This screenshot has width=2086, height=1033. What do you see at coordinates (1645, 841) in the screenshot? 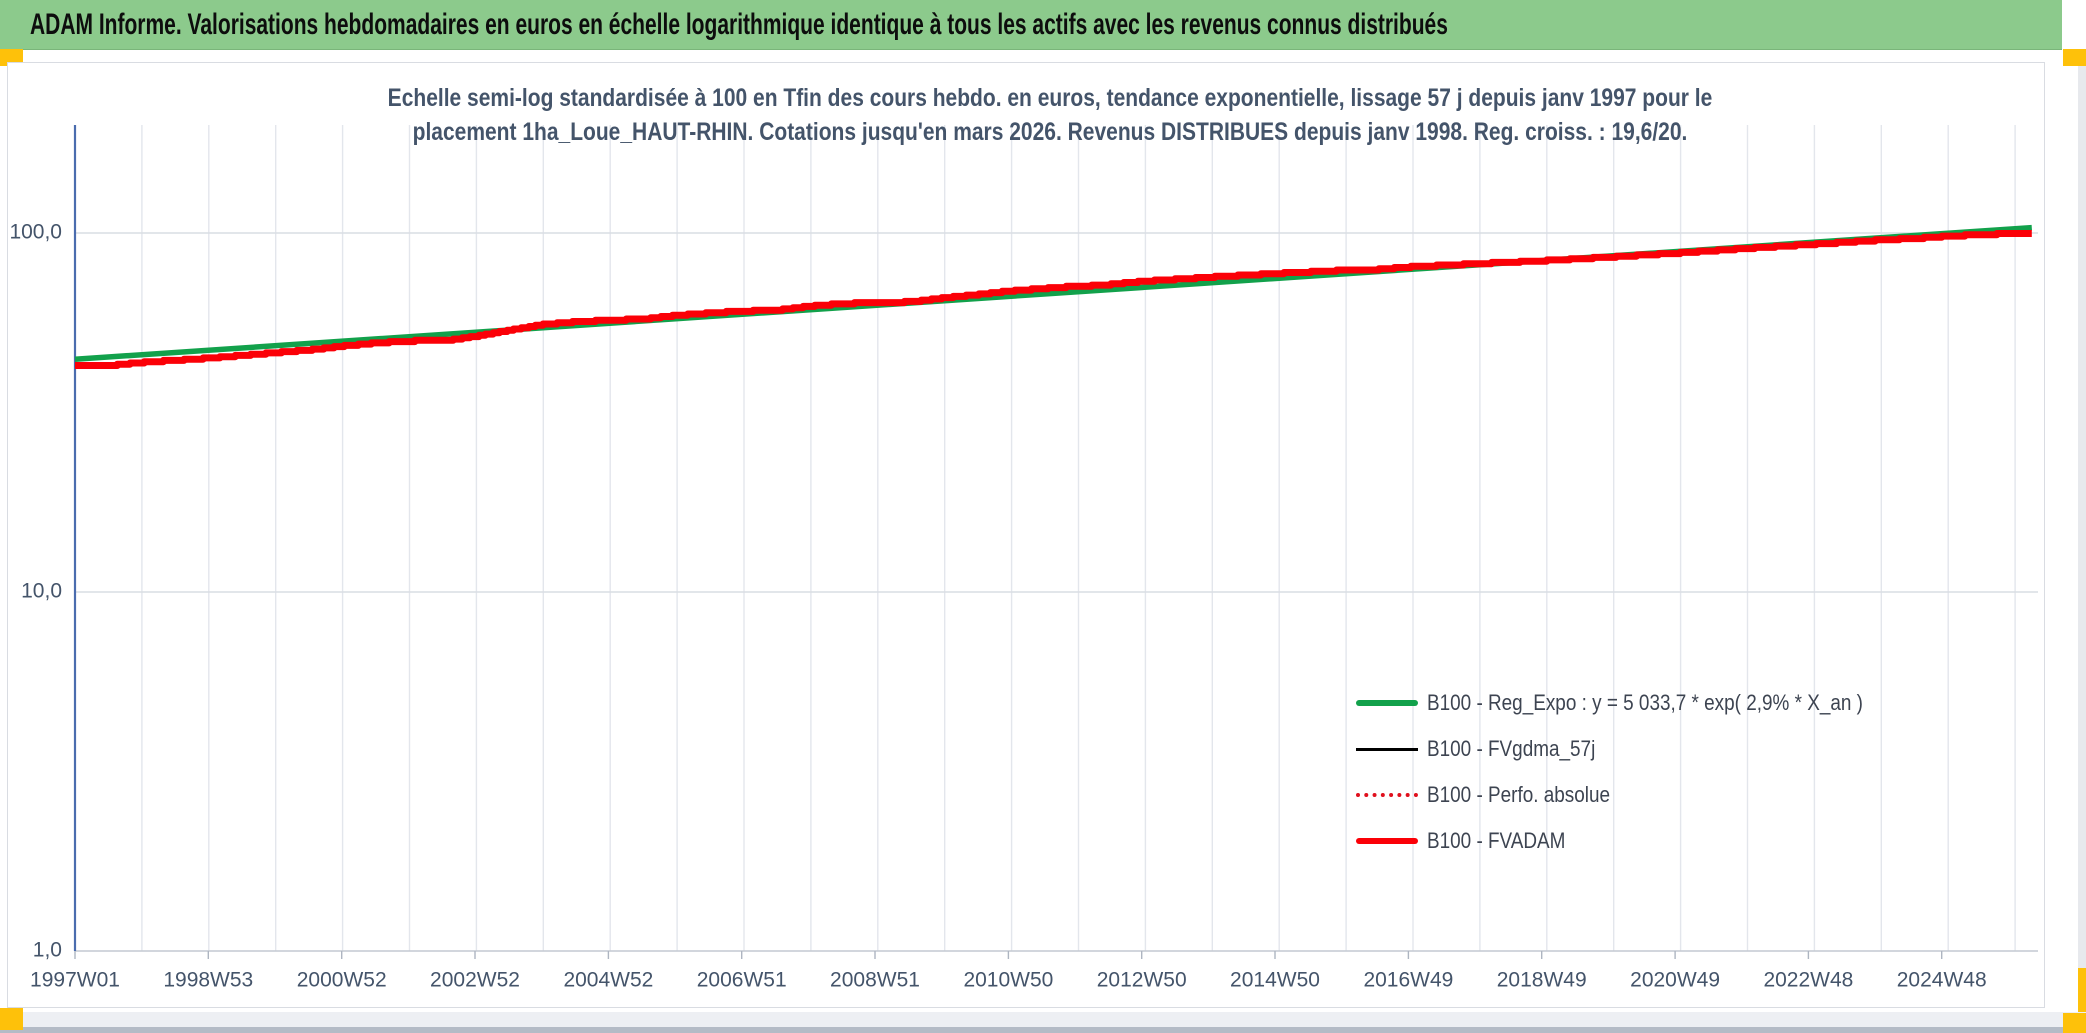
I see `legend-entry: B100 - FVADAM` at bounding box center [1645, 841].